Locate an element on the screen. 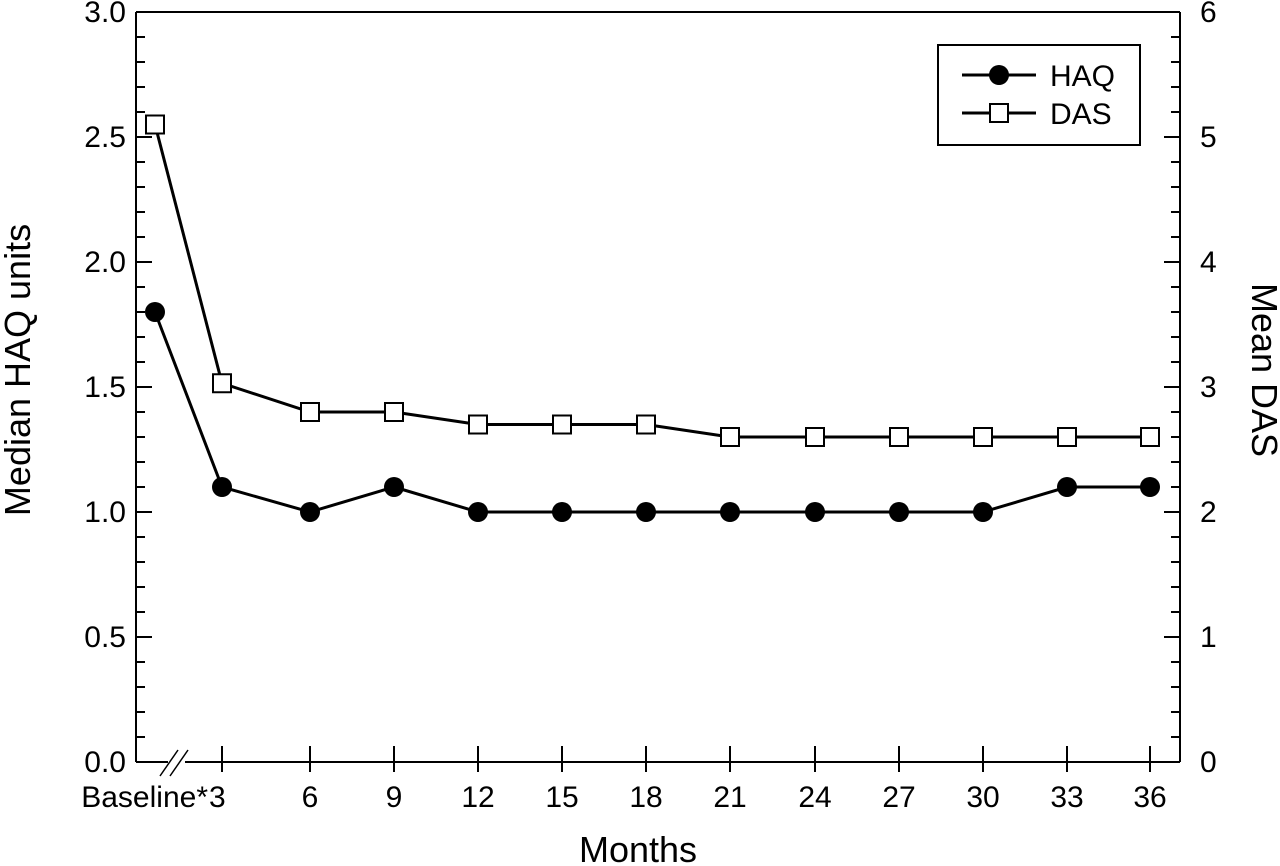 This screenshot has height=866, width=1280. y-right-tick-label: 4 is located at coordinates (1208, 262).